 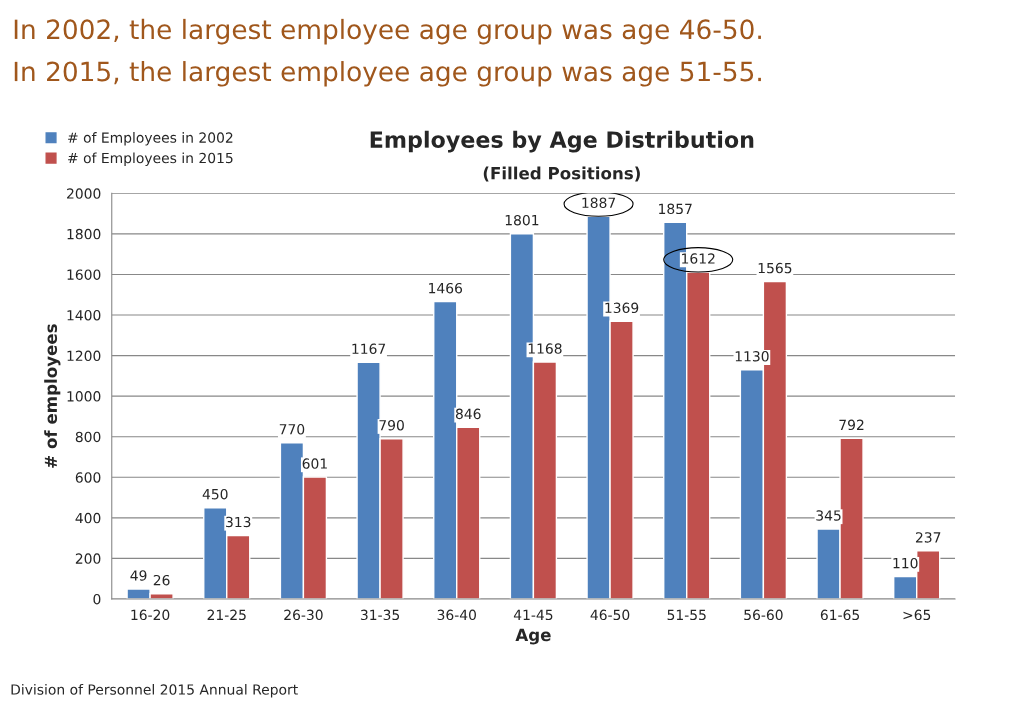 What do you see at coordinates (775, 268) in the screenshot?
I see `data-label: 1565` at bounding box center [775, 268].